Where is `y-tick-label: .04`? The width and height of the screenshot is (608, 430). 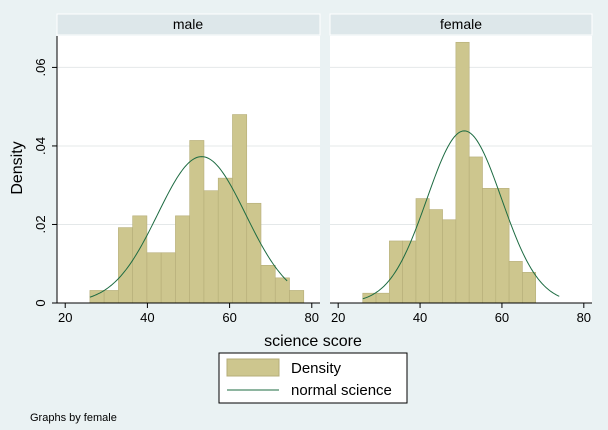
y-tick-label: .04 is located at coordinates (40, 146).